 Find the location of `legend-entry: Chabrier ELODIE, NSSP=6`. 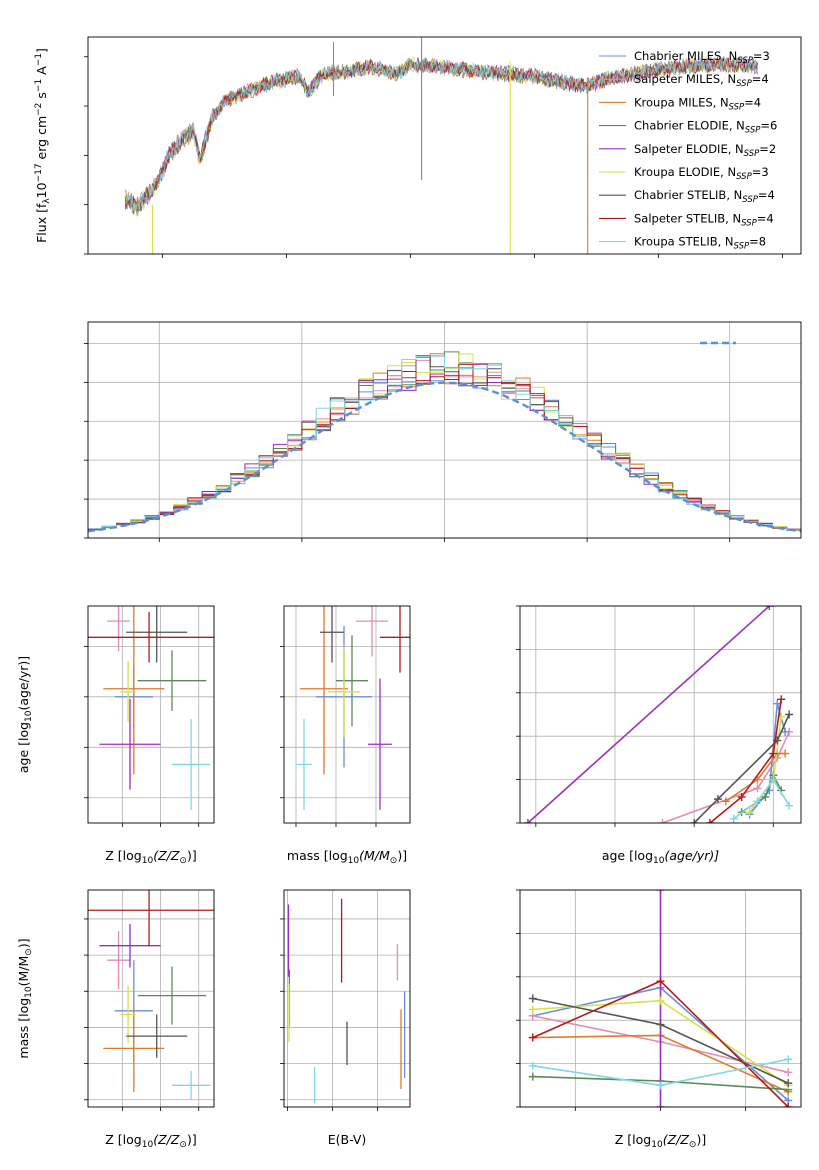

legend-entry: Chabrier ELODIE, NSSP=6 is located at coordinates (705, 127).